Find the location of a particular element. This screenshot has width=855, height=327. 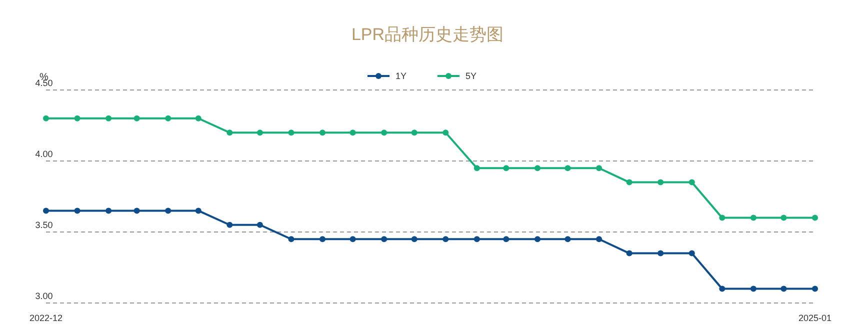

legend-label: 5Y is located at coordinates (471, 76).